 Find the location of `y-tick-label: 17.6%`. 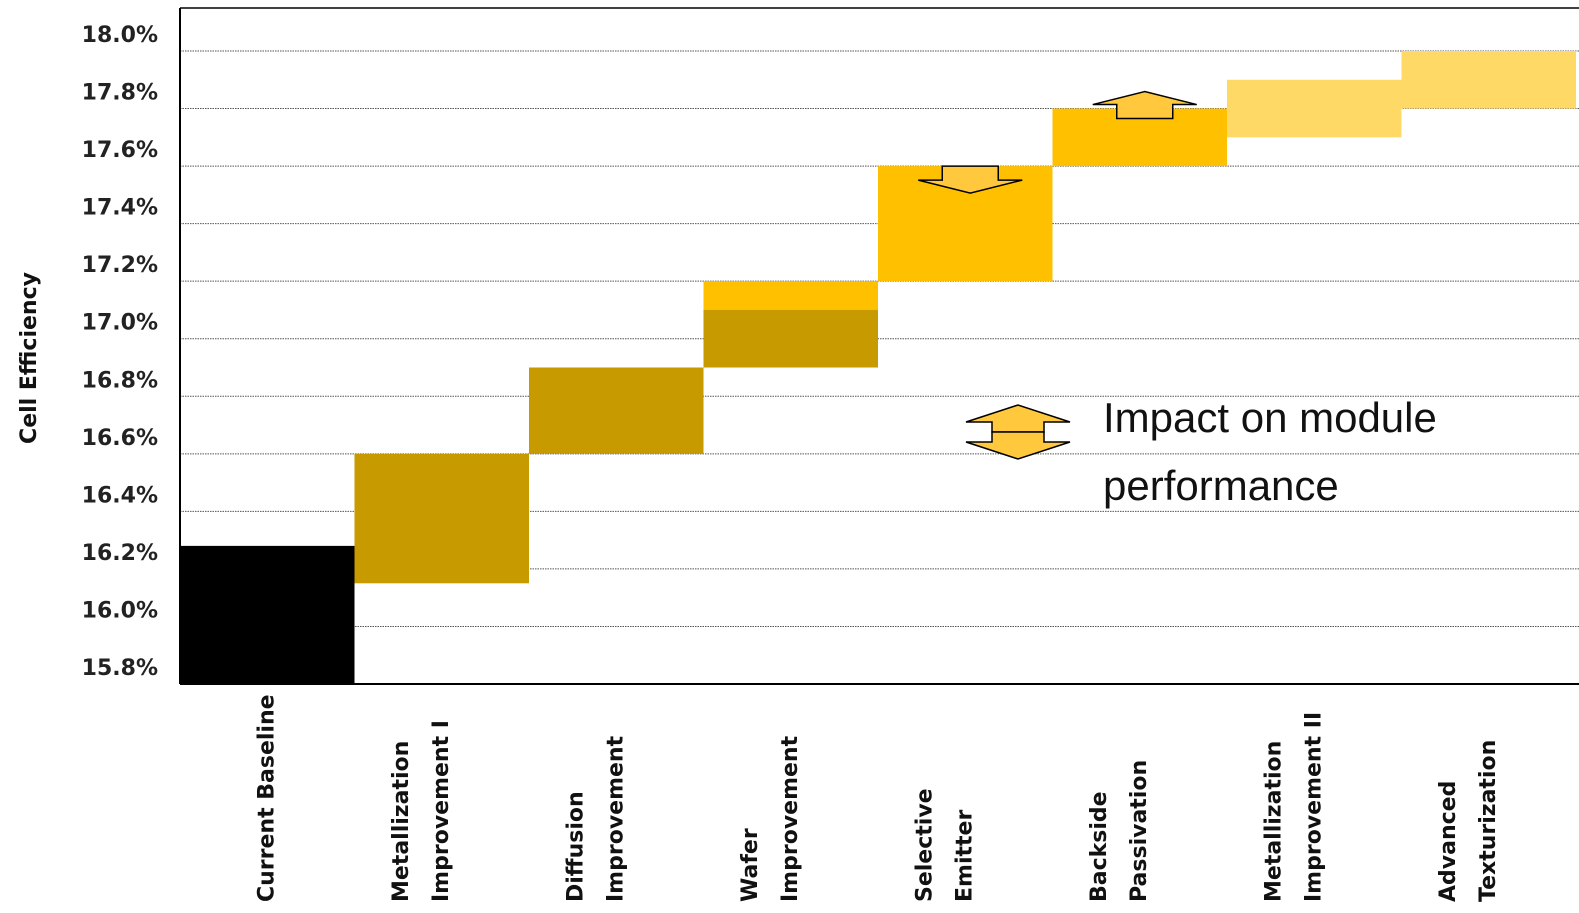

y-tick-label: 17.6% is located at coordinates (120, 150).